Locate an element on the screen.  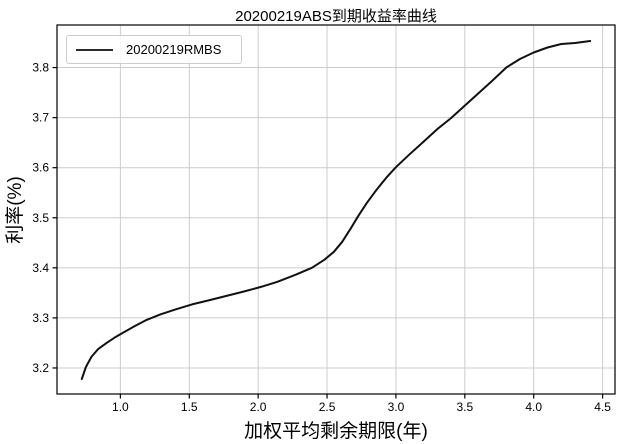
y-tick-label: 3.4 is located at coordinates (40, 268).